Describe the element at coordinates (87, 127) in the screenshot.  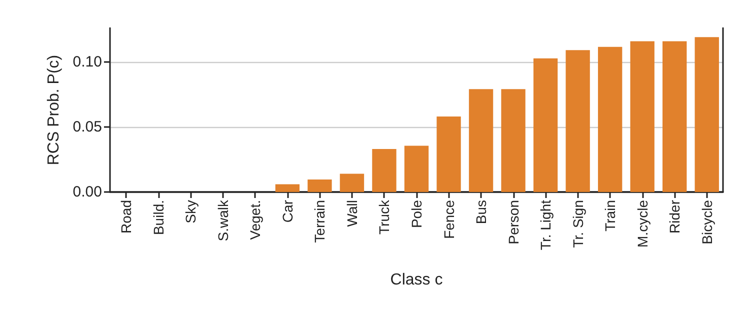
I see `y-tick-label: 0.05` at that location.